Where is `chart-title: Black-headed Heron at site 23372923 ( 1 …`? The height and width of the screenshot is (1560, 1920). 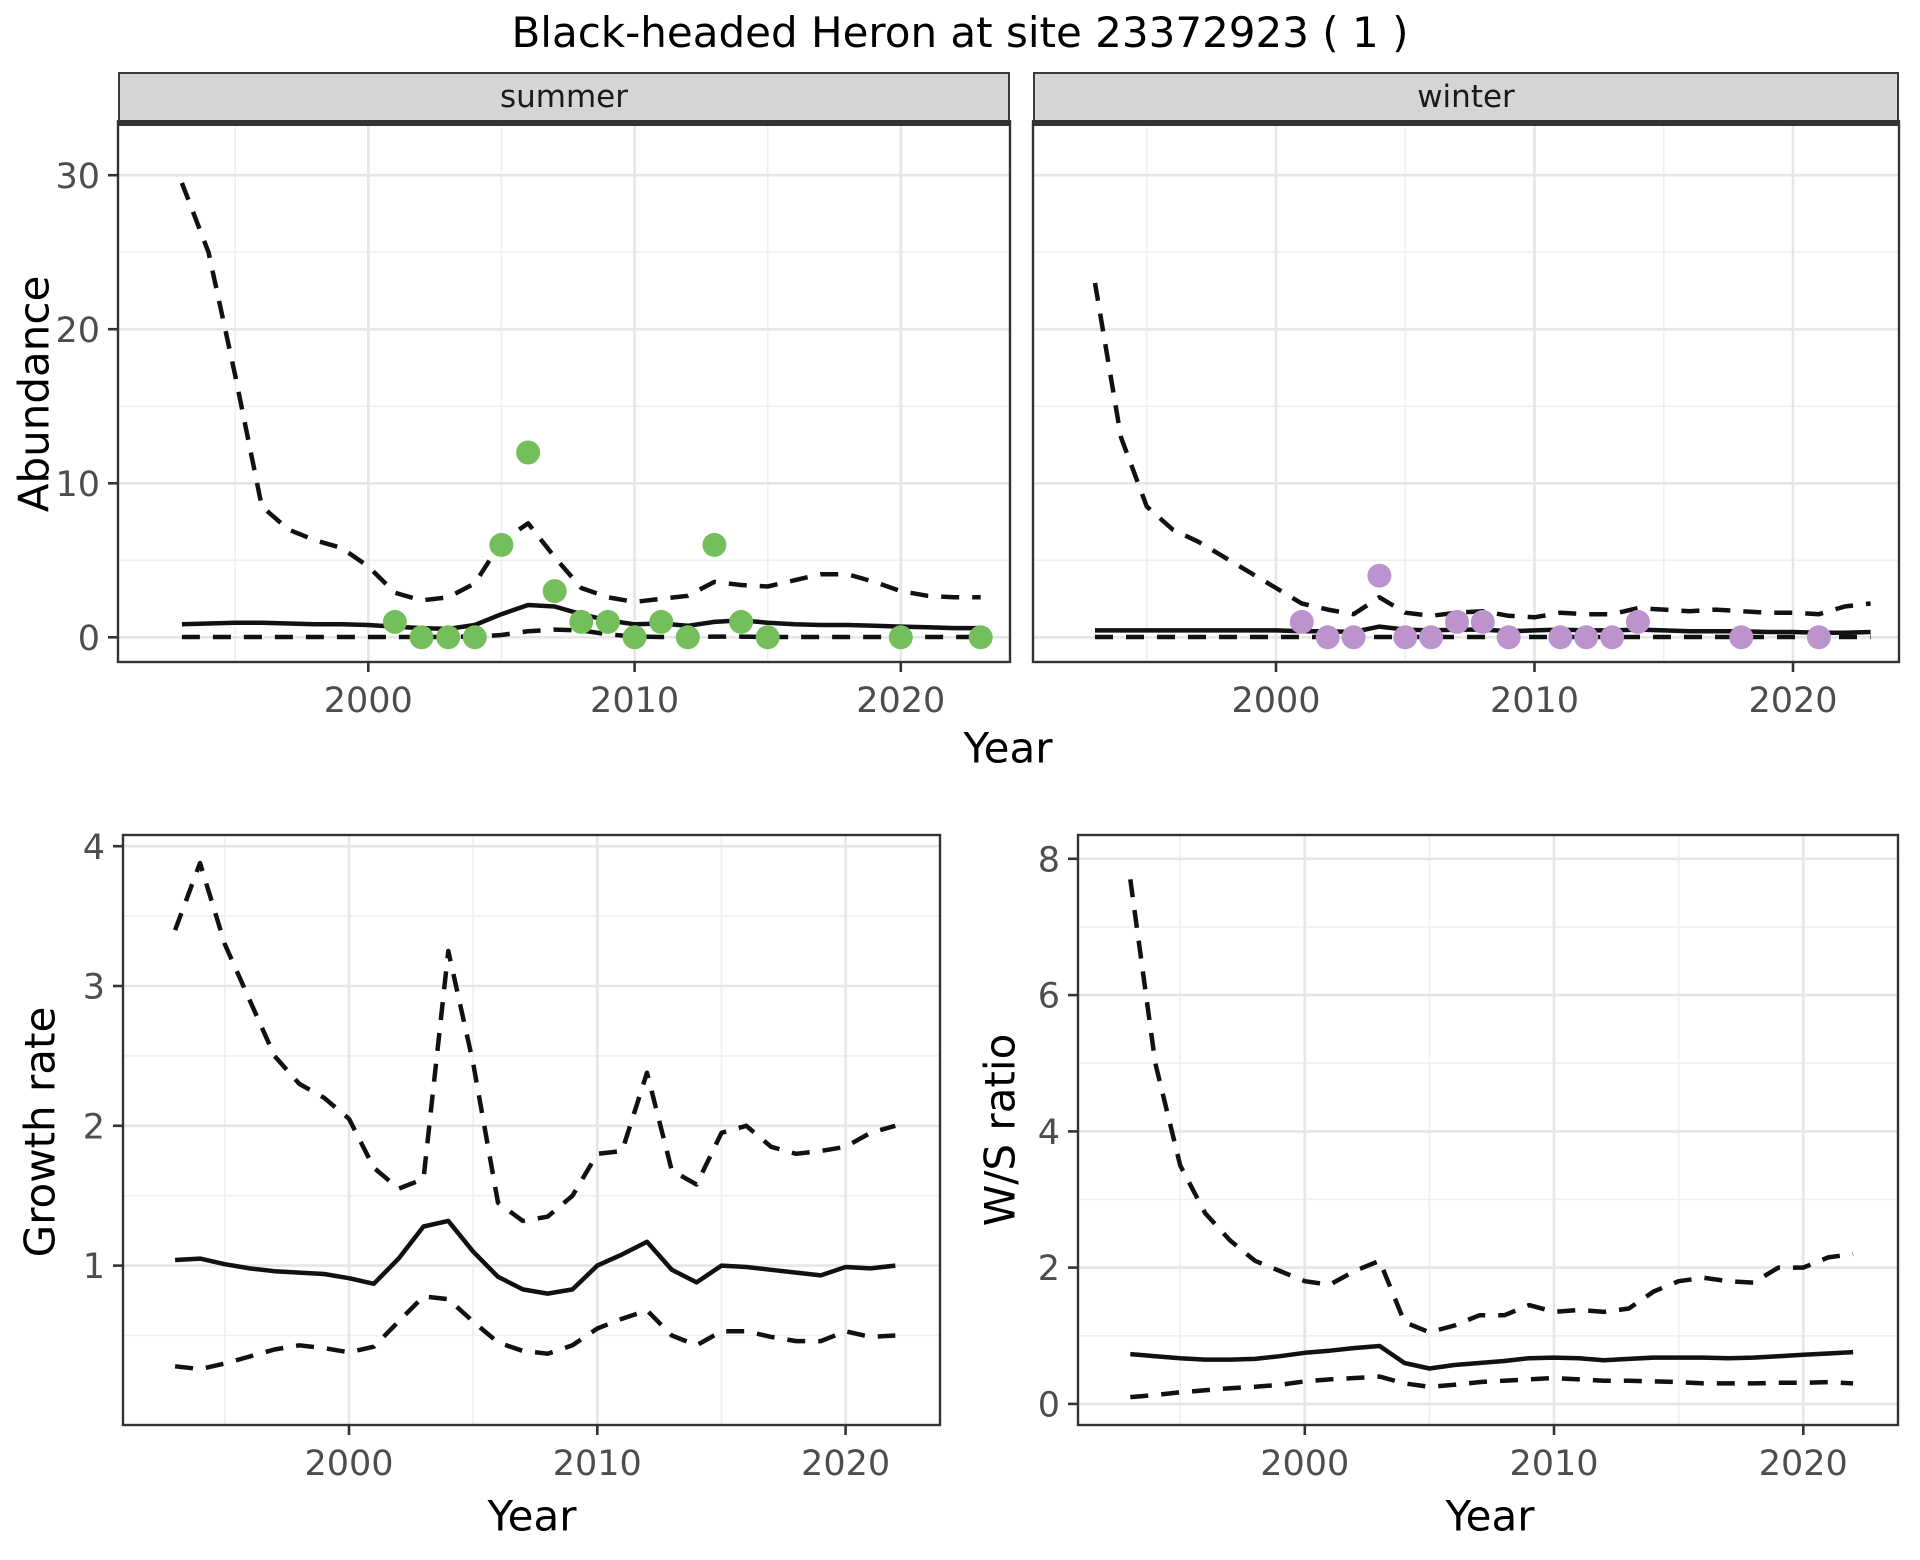 chart-title: Black-headed Heron at site 23372923 ( 1 … is located at coordinates (960, 32).